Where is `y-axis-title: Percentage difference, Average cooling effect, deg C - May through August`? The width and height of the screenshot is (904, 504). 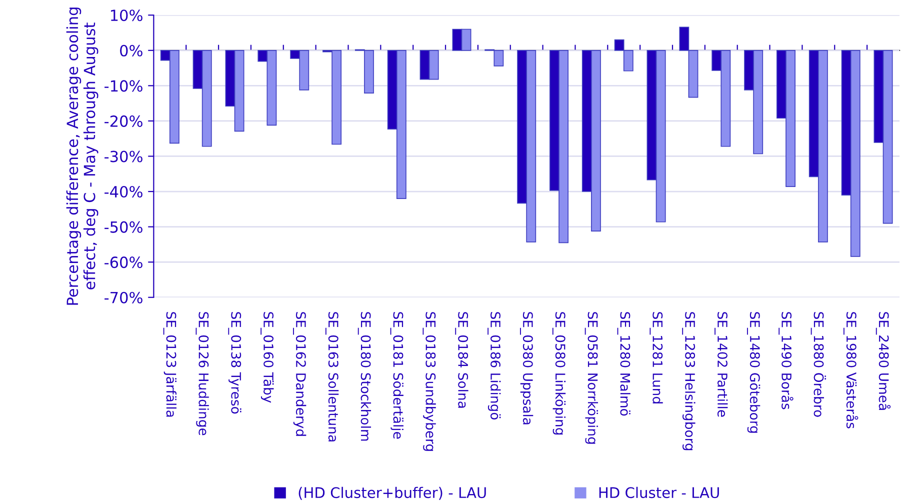 y-axis-title: Percentage difference, Average cooling effect, deg C - May through August is located at coordinates (82, 156).